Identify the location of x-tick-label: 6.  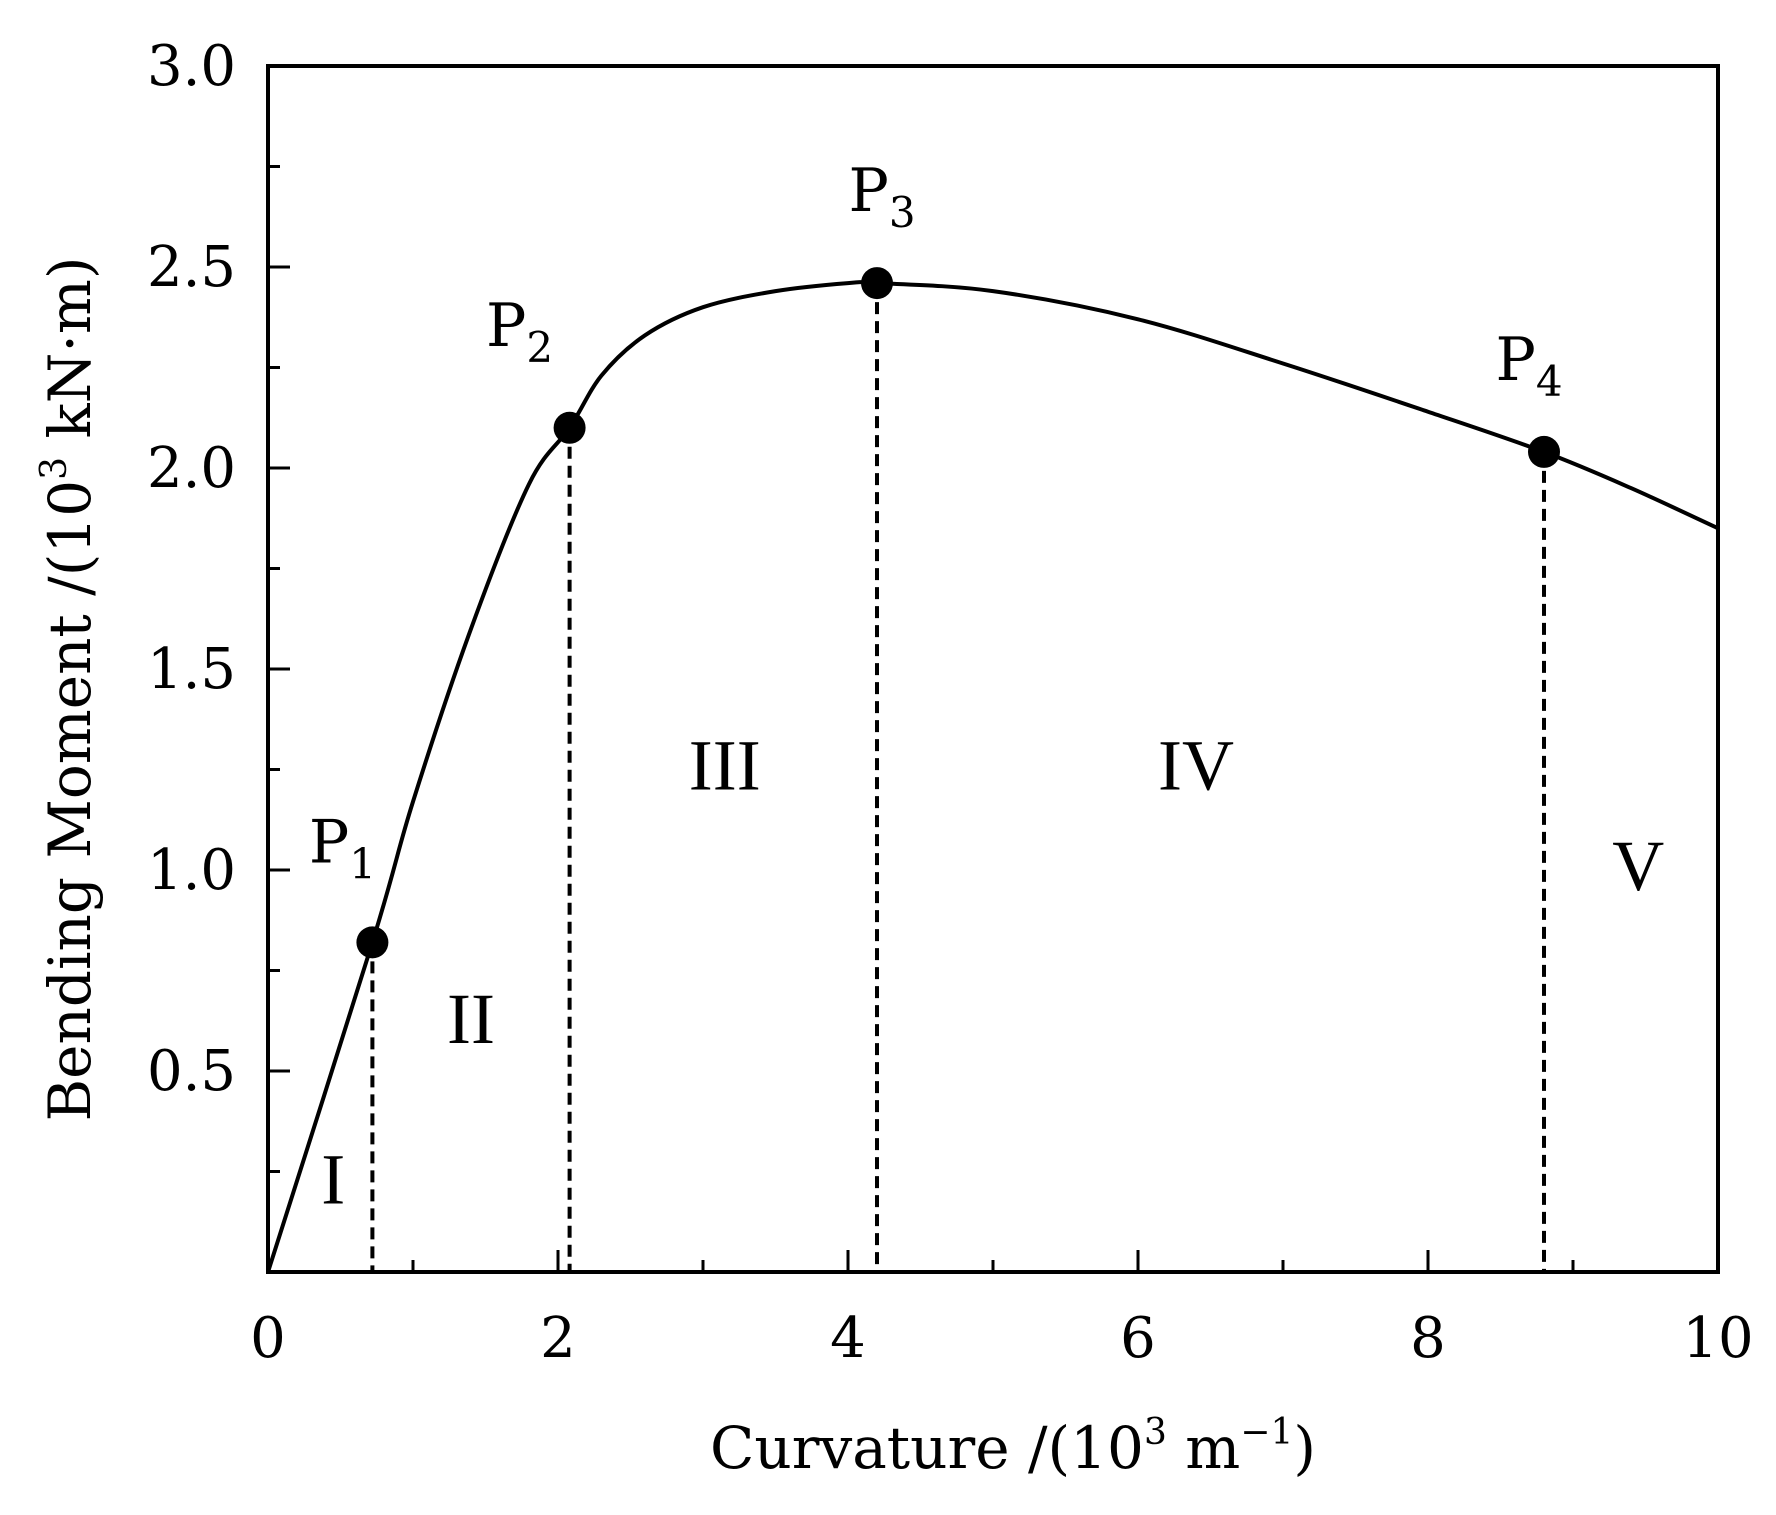
(1138, 1338).